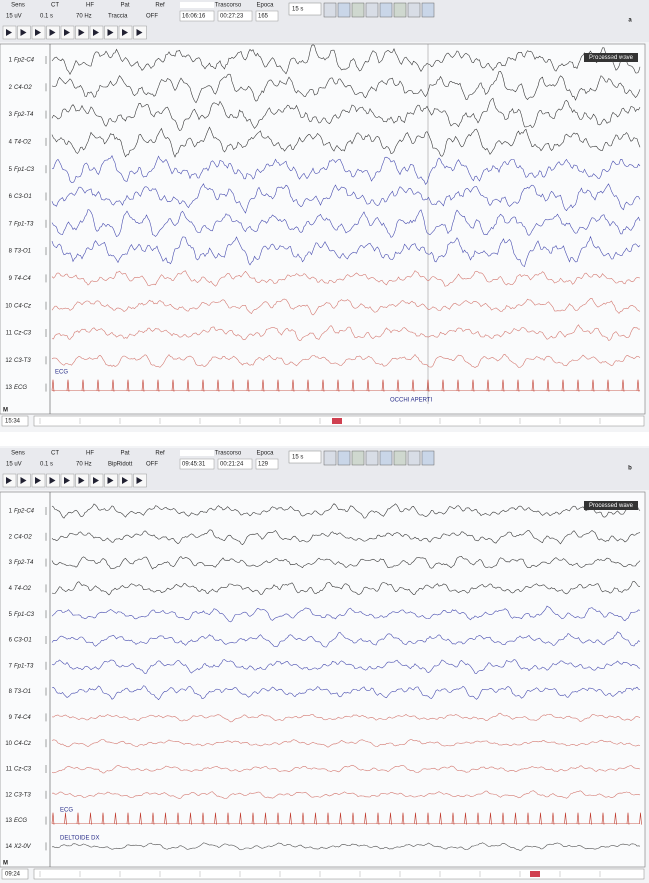 The image size is (649, 883). I want to click on footer-time: 09:24, so click(13, 875).